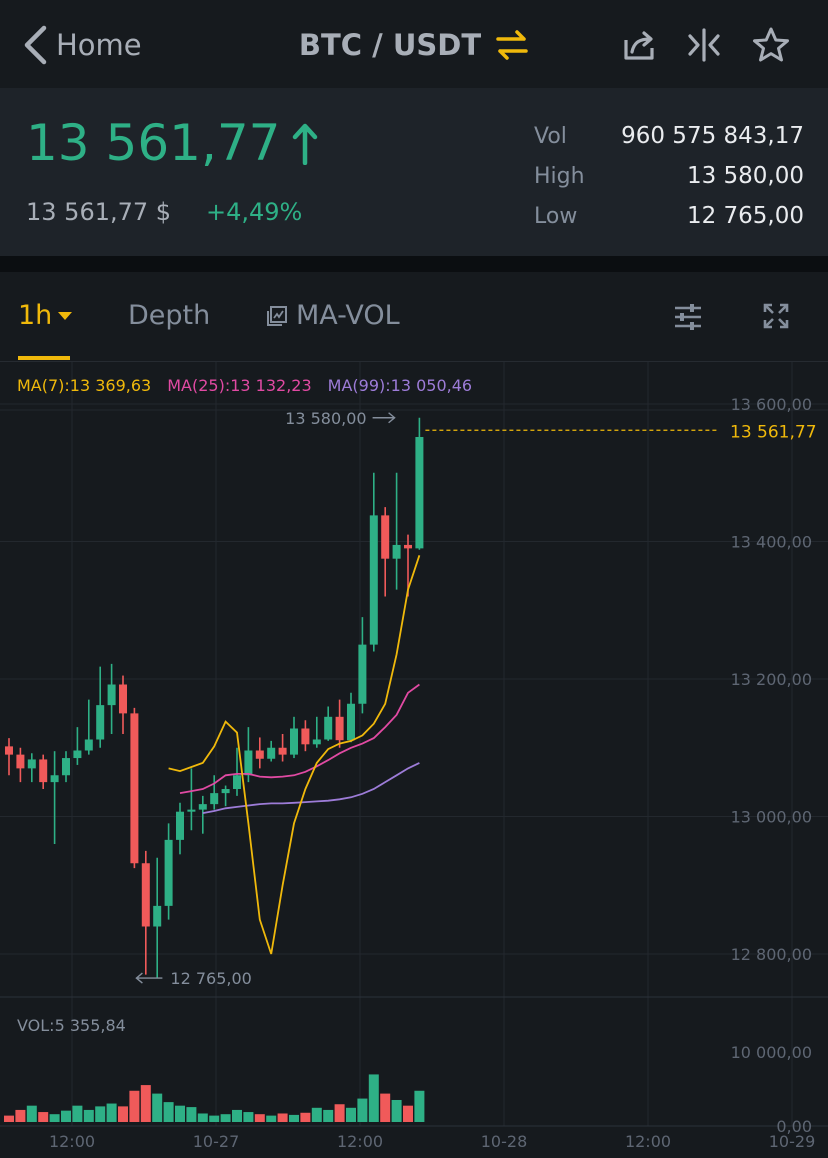 The image size is (828, 1158). Describe the element at coordinates (745, 216) in the screenshot. I see `stat-value: 12 765,00` at that location.